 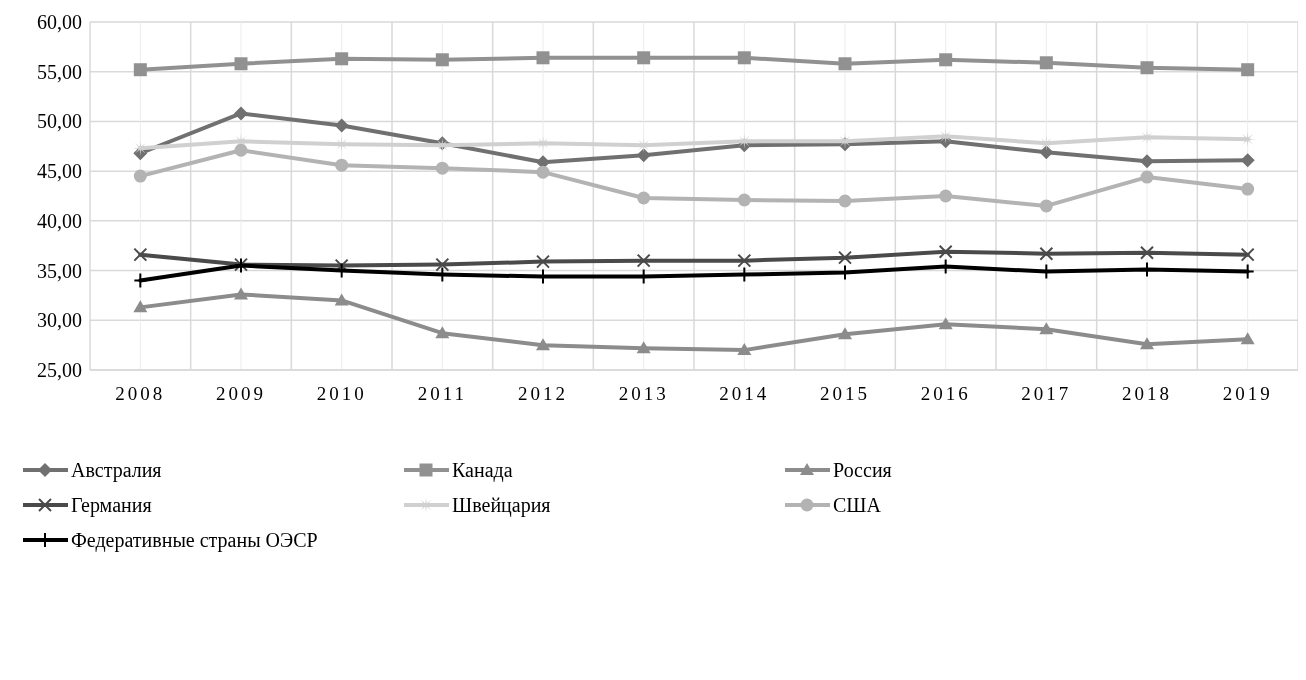 I want to click on y-tick-label: 35,00, so click(x=59, y=270).